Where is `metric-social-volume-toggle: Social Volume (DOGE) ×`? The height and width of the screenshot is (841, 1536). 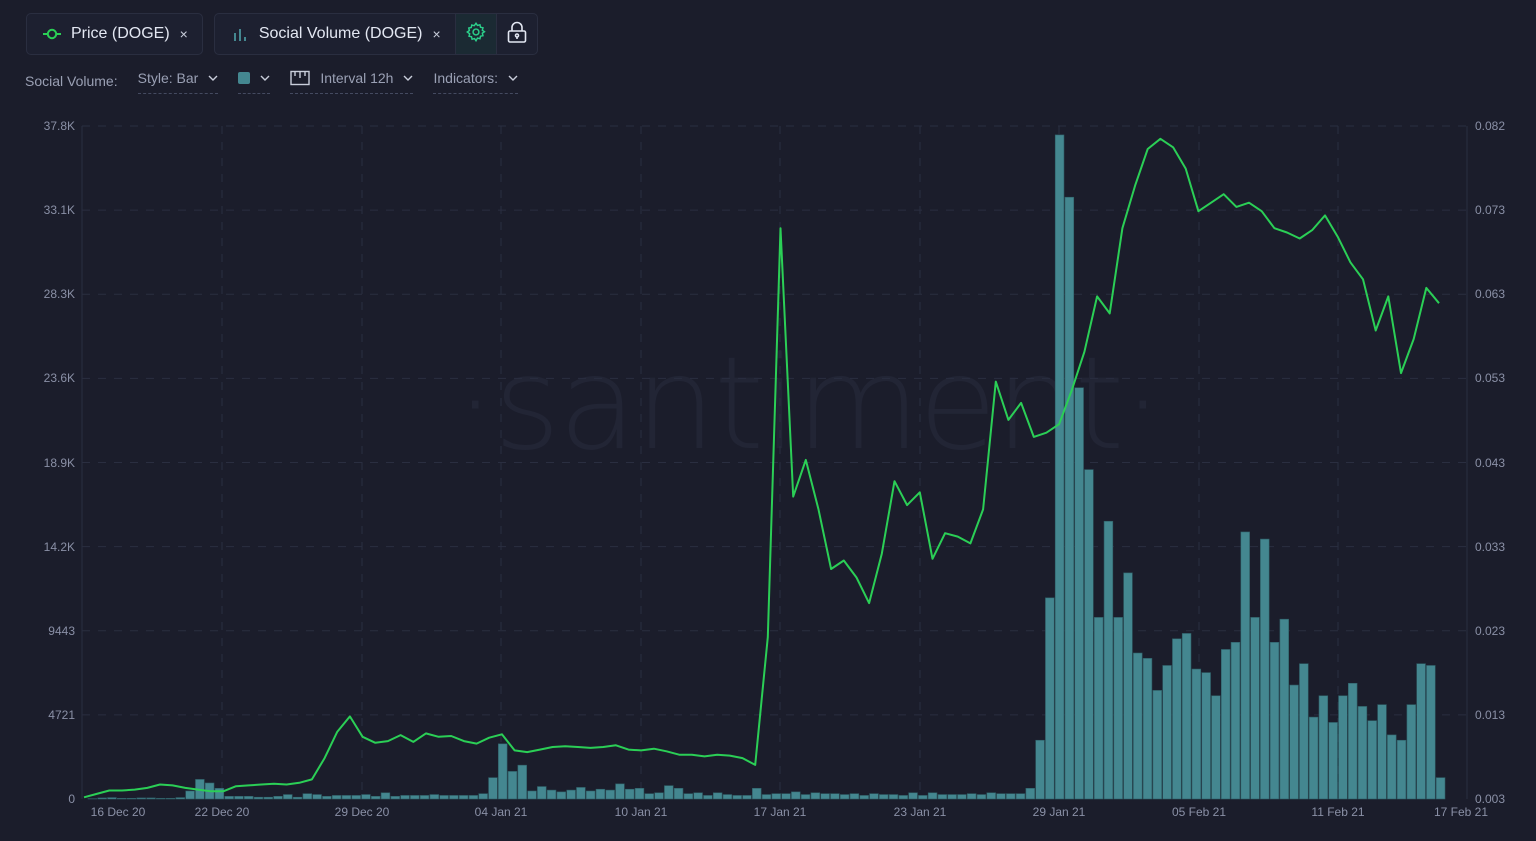 metric-social-volume-toggle: Social Volume (DOGE) × is located at coordinates (335, 34).